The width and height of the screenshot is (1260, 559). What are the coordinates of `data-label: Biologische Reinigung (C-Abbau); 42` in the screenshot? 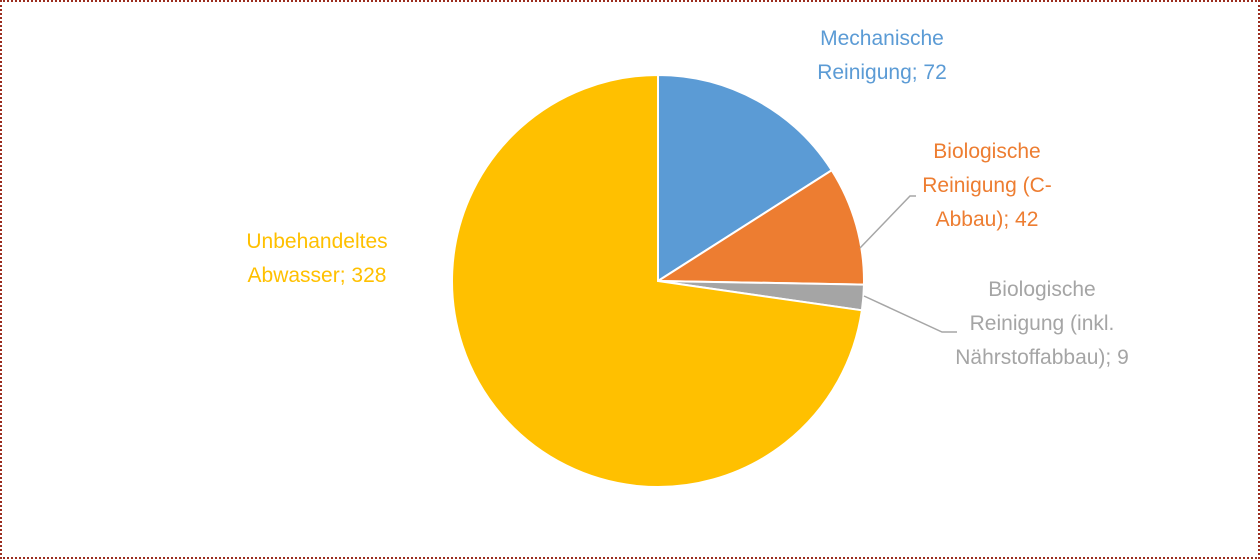 It's located at (987, 185).